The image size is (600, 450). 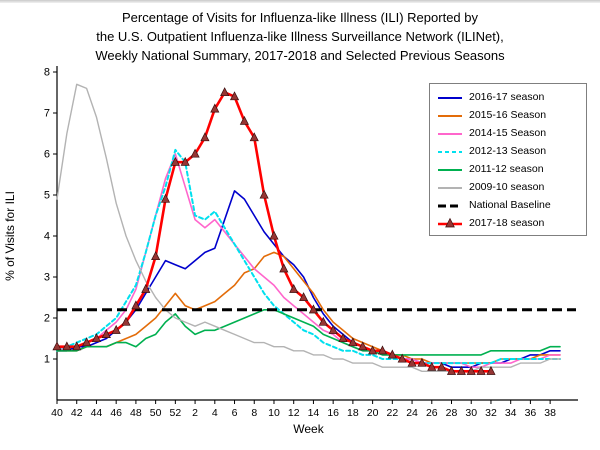 What do you see at coordinates (47, 360) in the screenshot?
I see `svg-text: 1` at bounding box center [47, 360].